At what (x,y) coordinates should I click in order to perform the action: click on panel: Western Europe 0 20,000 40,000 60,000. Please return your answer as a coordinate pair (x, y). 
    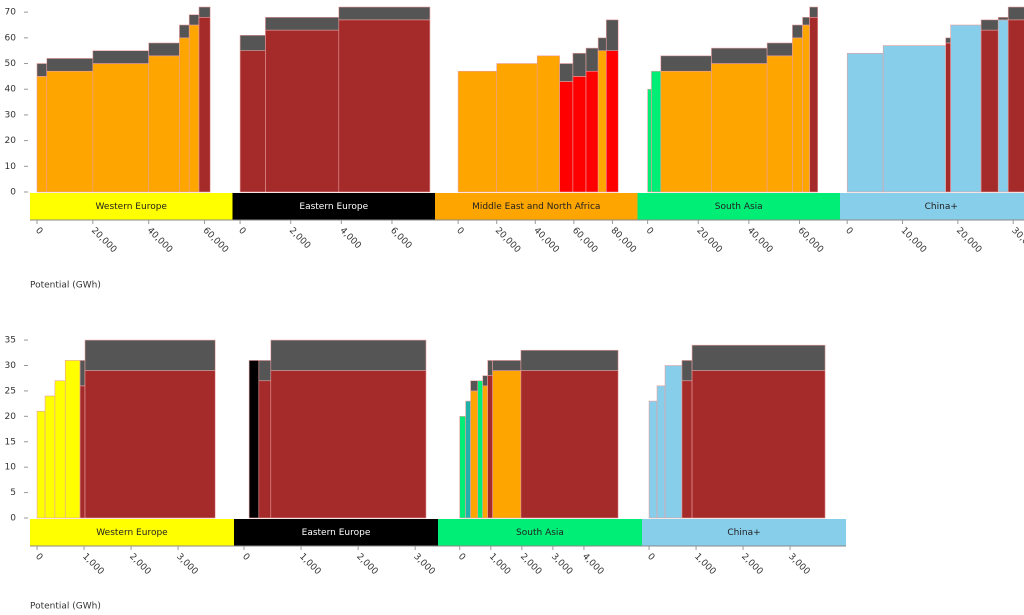
    Looking at the image, I should click on (131, 131).